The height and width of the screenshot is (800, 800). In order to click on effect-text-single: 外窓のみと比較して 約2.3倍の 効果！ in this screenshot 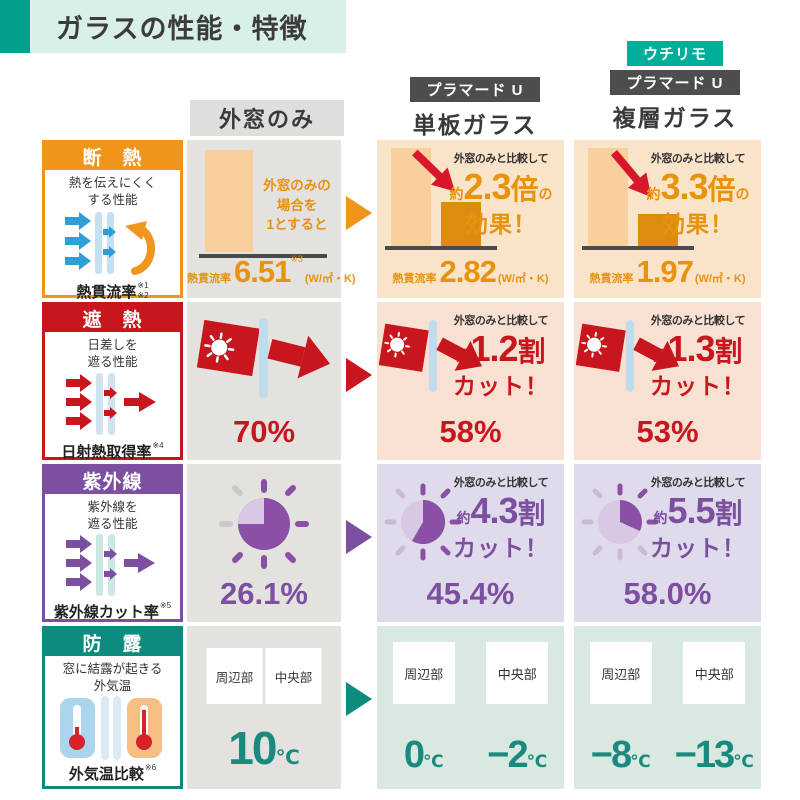, I will do `click(501, 195)`.